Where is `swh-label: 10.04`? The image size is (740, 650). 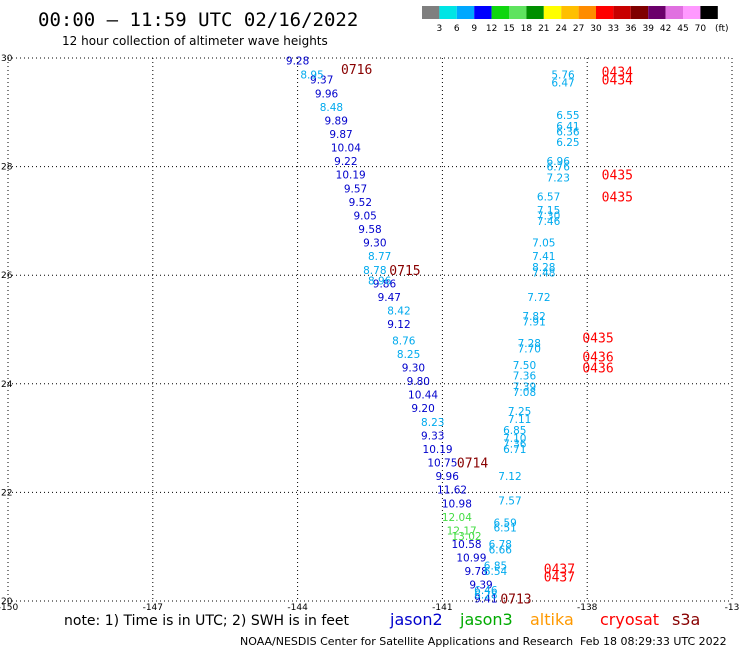 swh-label: 10.04 is located at coordinates (346, 149).